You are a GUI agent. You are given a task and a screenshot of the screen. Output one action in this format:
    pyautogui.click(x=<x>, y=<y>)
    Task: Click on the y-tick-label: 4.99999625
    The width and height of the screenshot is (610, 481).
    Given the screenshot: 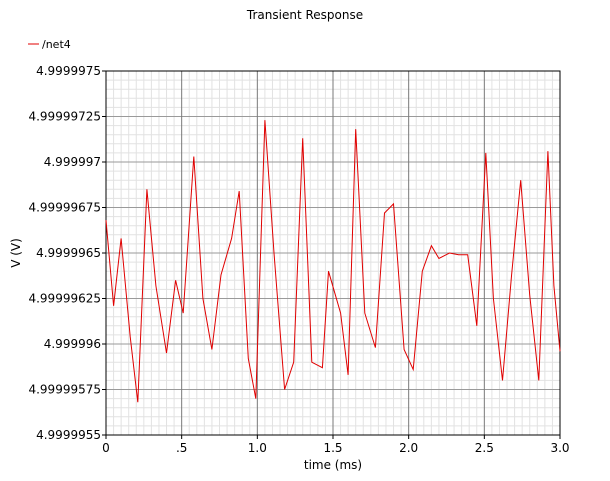 What is the action you would take?
    pyautogui.click(x=64, y=299)
    